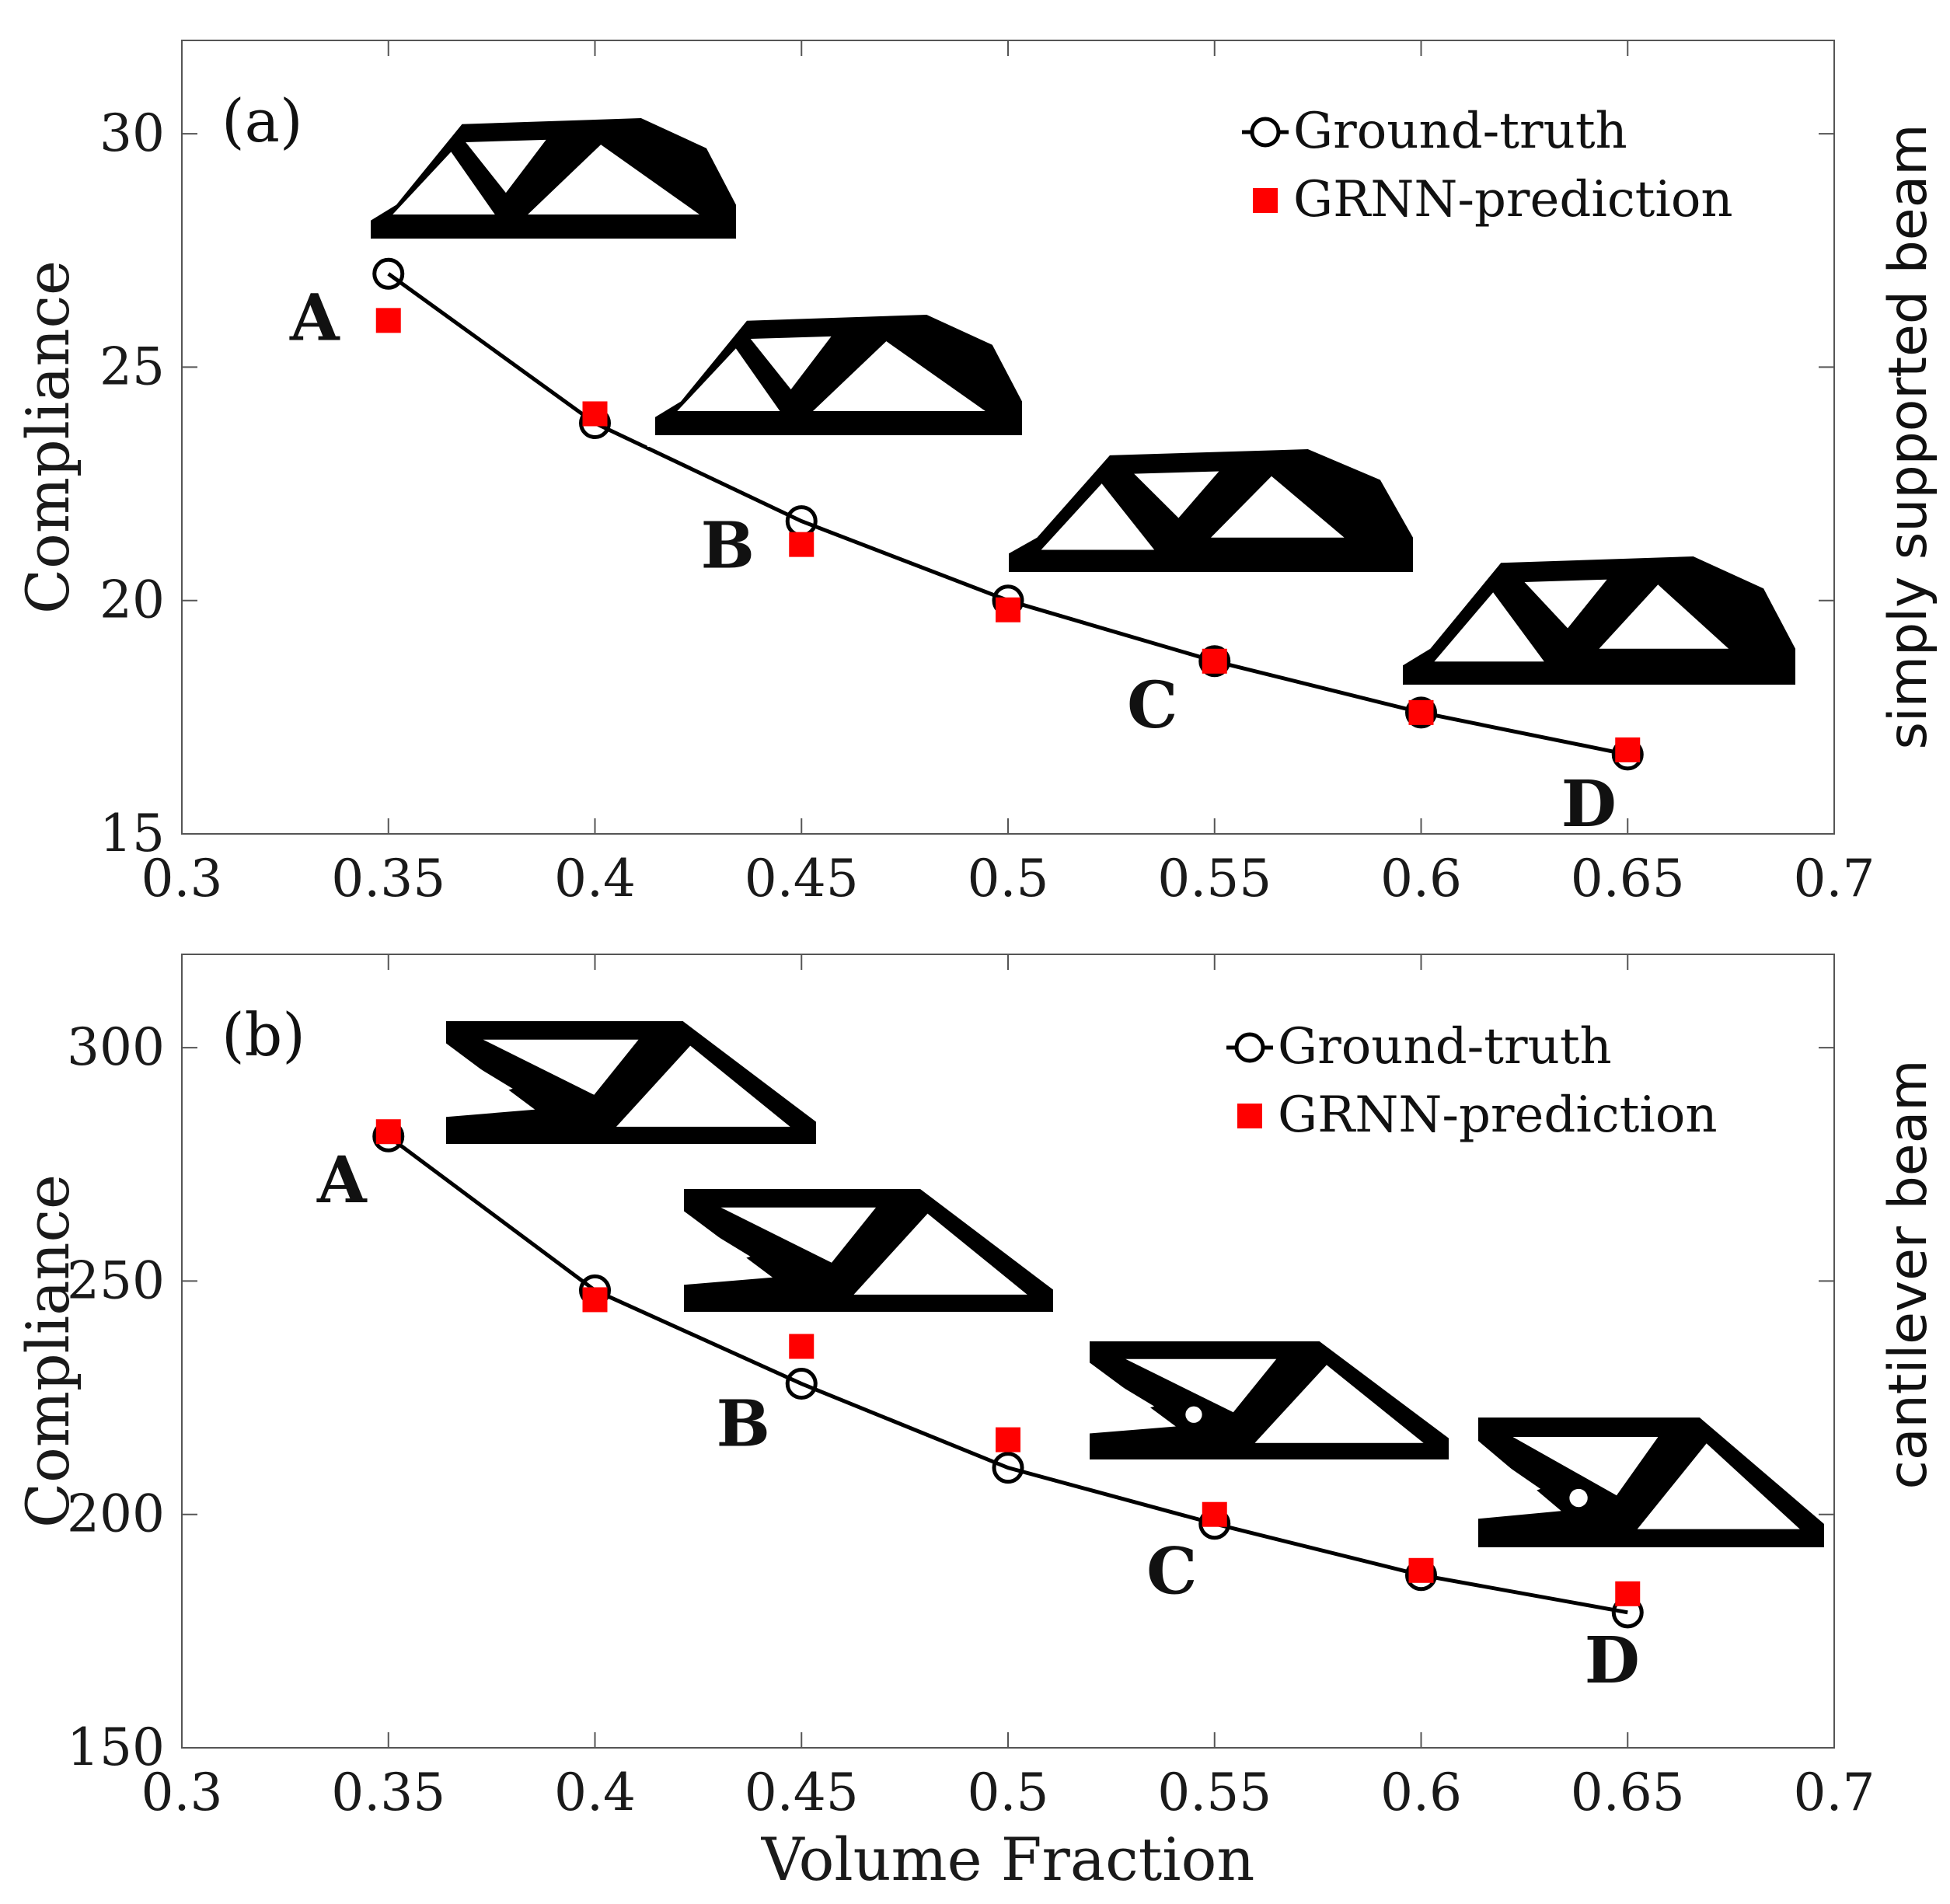 The height and width of the screenshot is (1904, 1950). What do you see at coordinates (116, 1047) in the screenshot?
I see `y-tick-label: 300` at bounding box center [116, 1047].